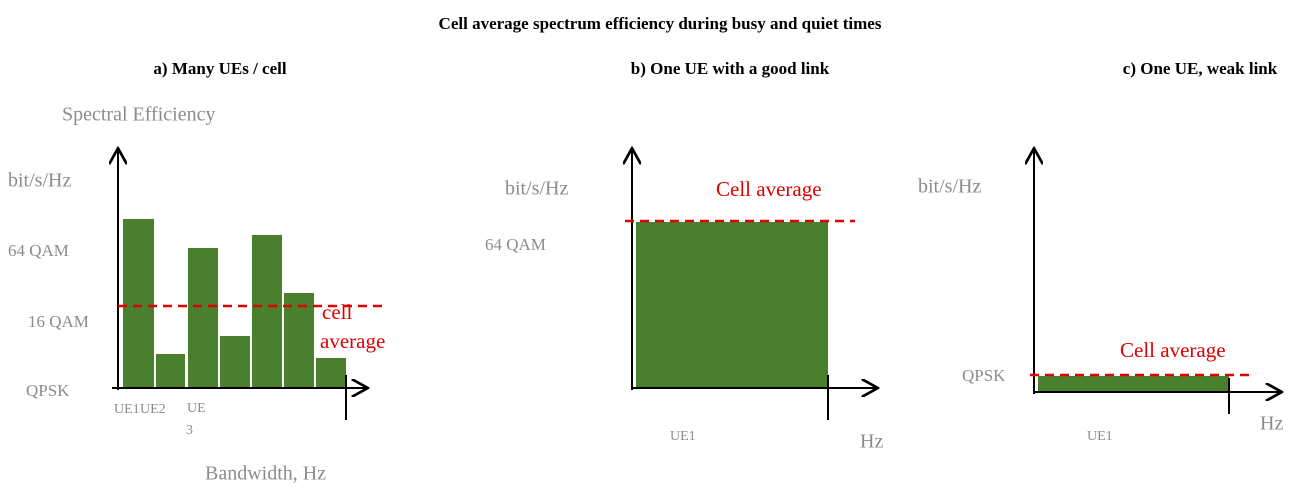 This screenshot has height=491, width=1312. I want to click on average-label: cell, so click(337, 312).